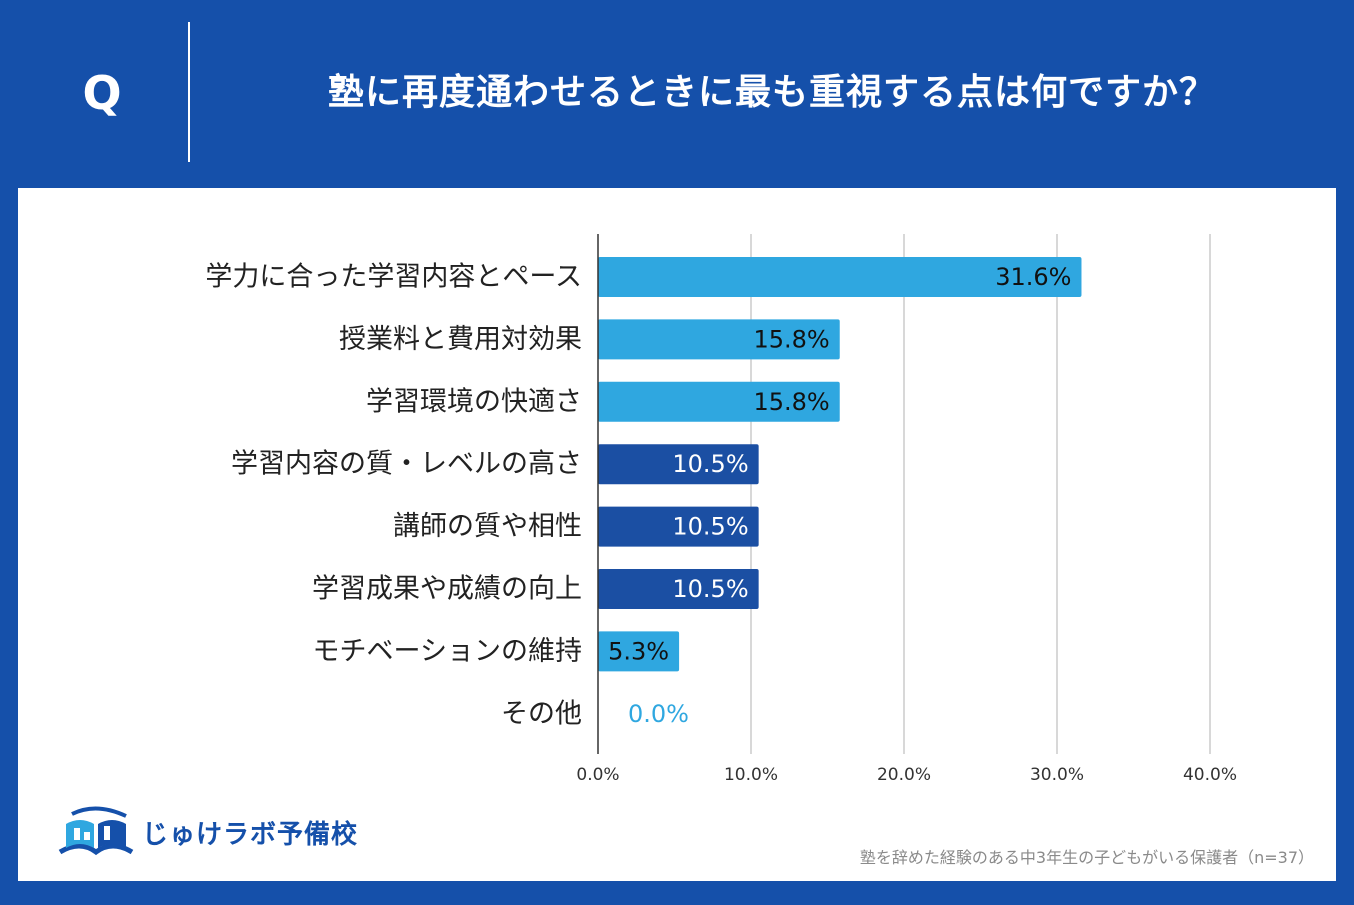 This screenshot has width=1354, height=905. What do you see at coordinates (460, 339) in the screenshot?
I see `category-label: 授業料と費用対効果` at bounding box center [460, 339].